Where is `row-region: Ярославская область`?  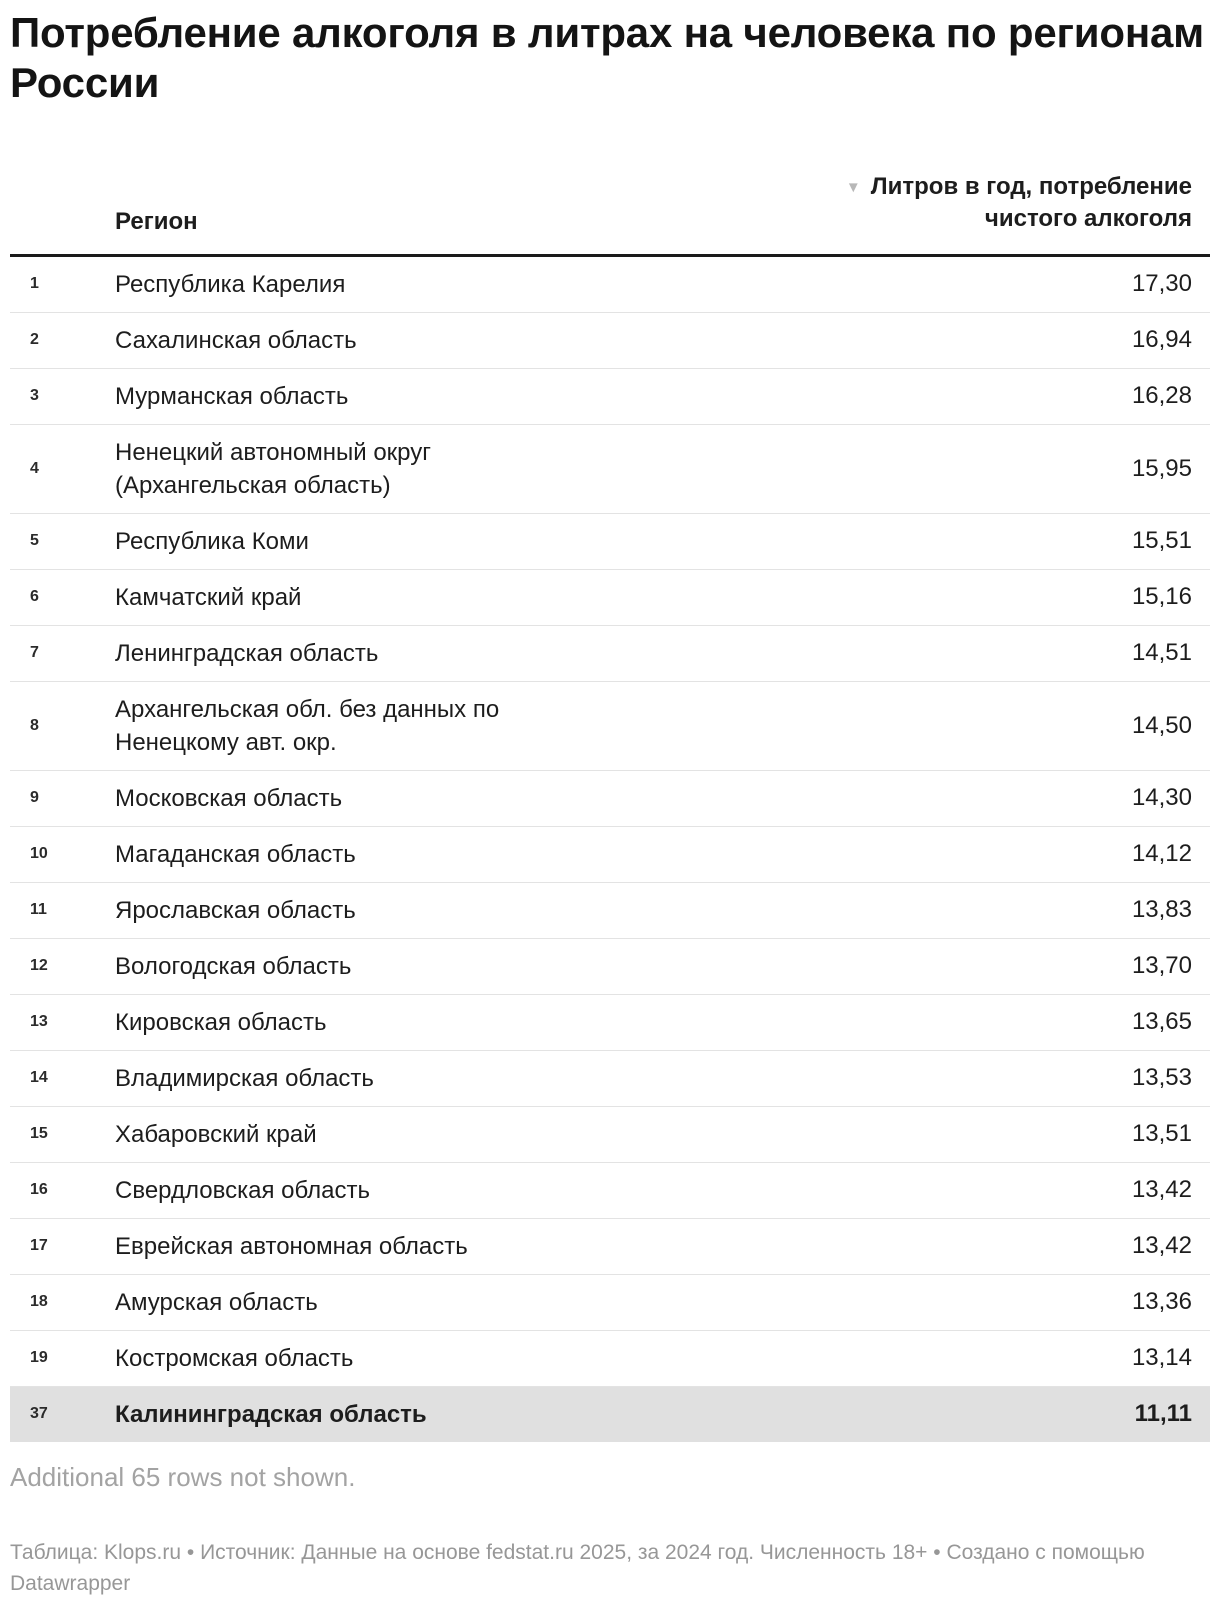
row-region: Ярославская область is located at coordinates (235, 910).